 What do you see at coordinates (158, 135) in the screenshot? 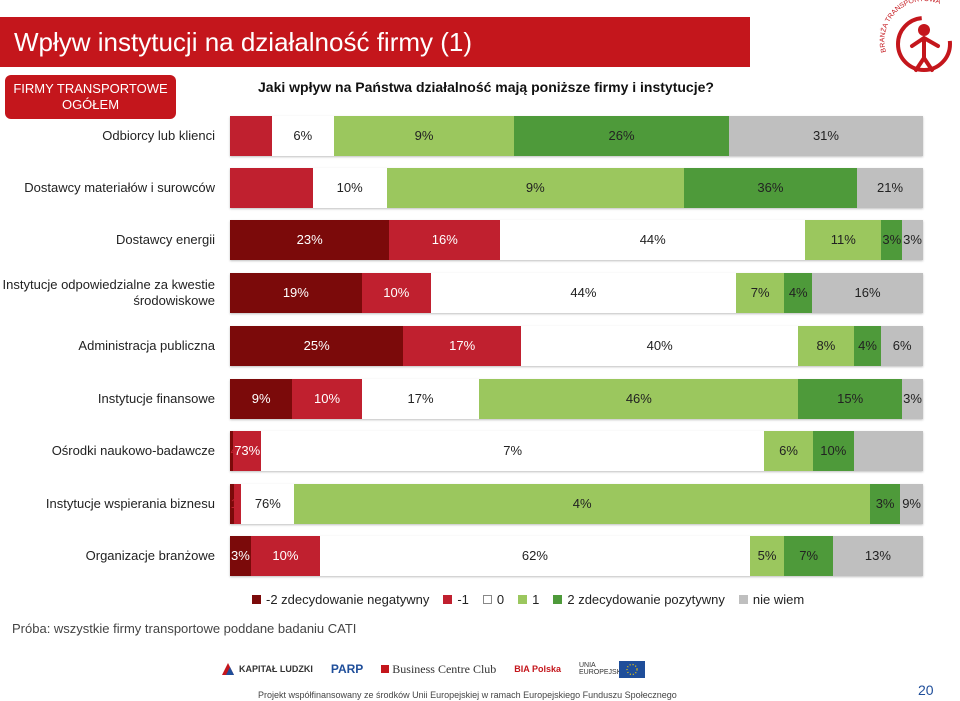
I see `category-label: Odbiorcy lub klienci` at bounding box center [158, 135].